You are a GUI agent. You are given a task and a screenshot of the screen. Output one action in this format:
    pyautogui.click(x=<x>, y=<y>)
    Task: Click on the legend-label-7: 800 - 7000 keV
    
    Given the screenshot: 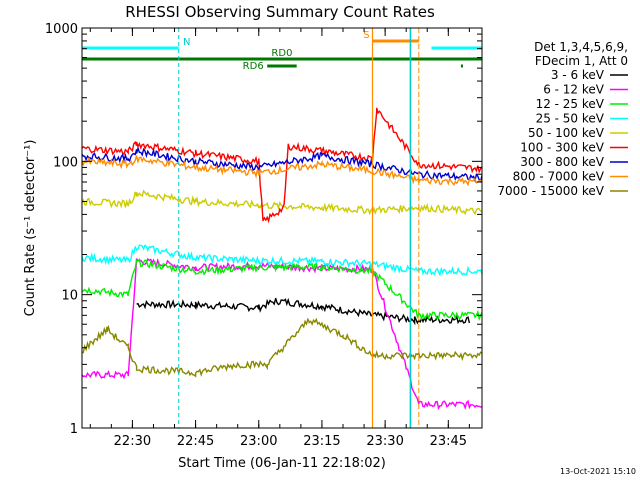 What is the action you would take?
    pyautogui.click(x=559, y=177)
    